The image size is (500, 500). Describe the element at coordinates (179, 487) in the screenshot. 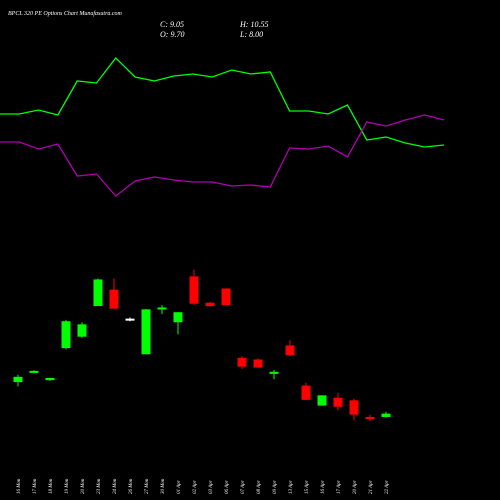

I see `x-tick-label: 01 Apr` at that location.